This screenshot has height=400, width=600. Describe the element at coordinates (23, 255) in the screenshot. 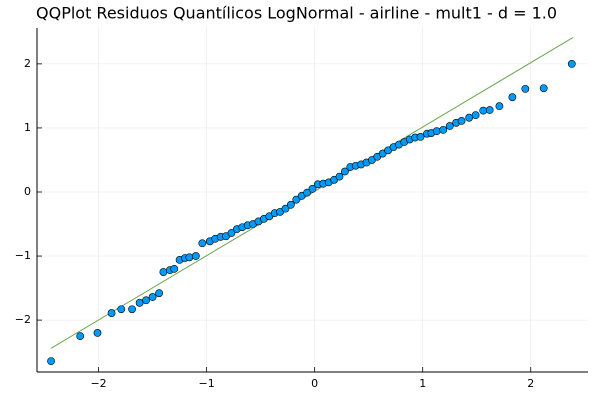

I see `y-tick-label: −1` at that location.